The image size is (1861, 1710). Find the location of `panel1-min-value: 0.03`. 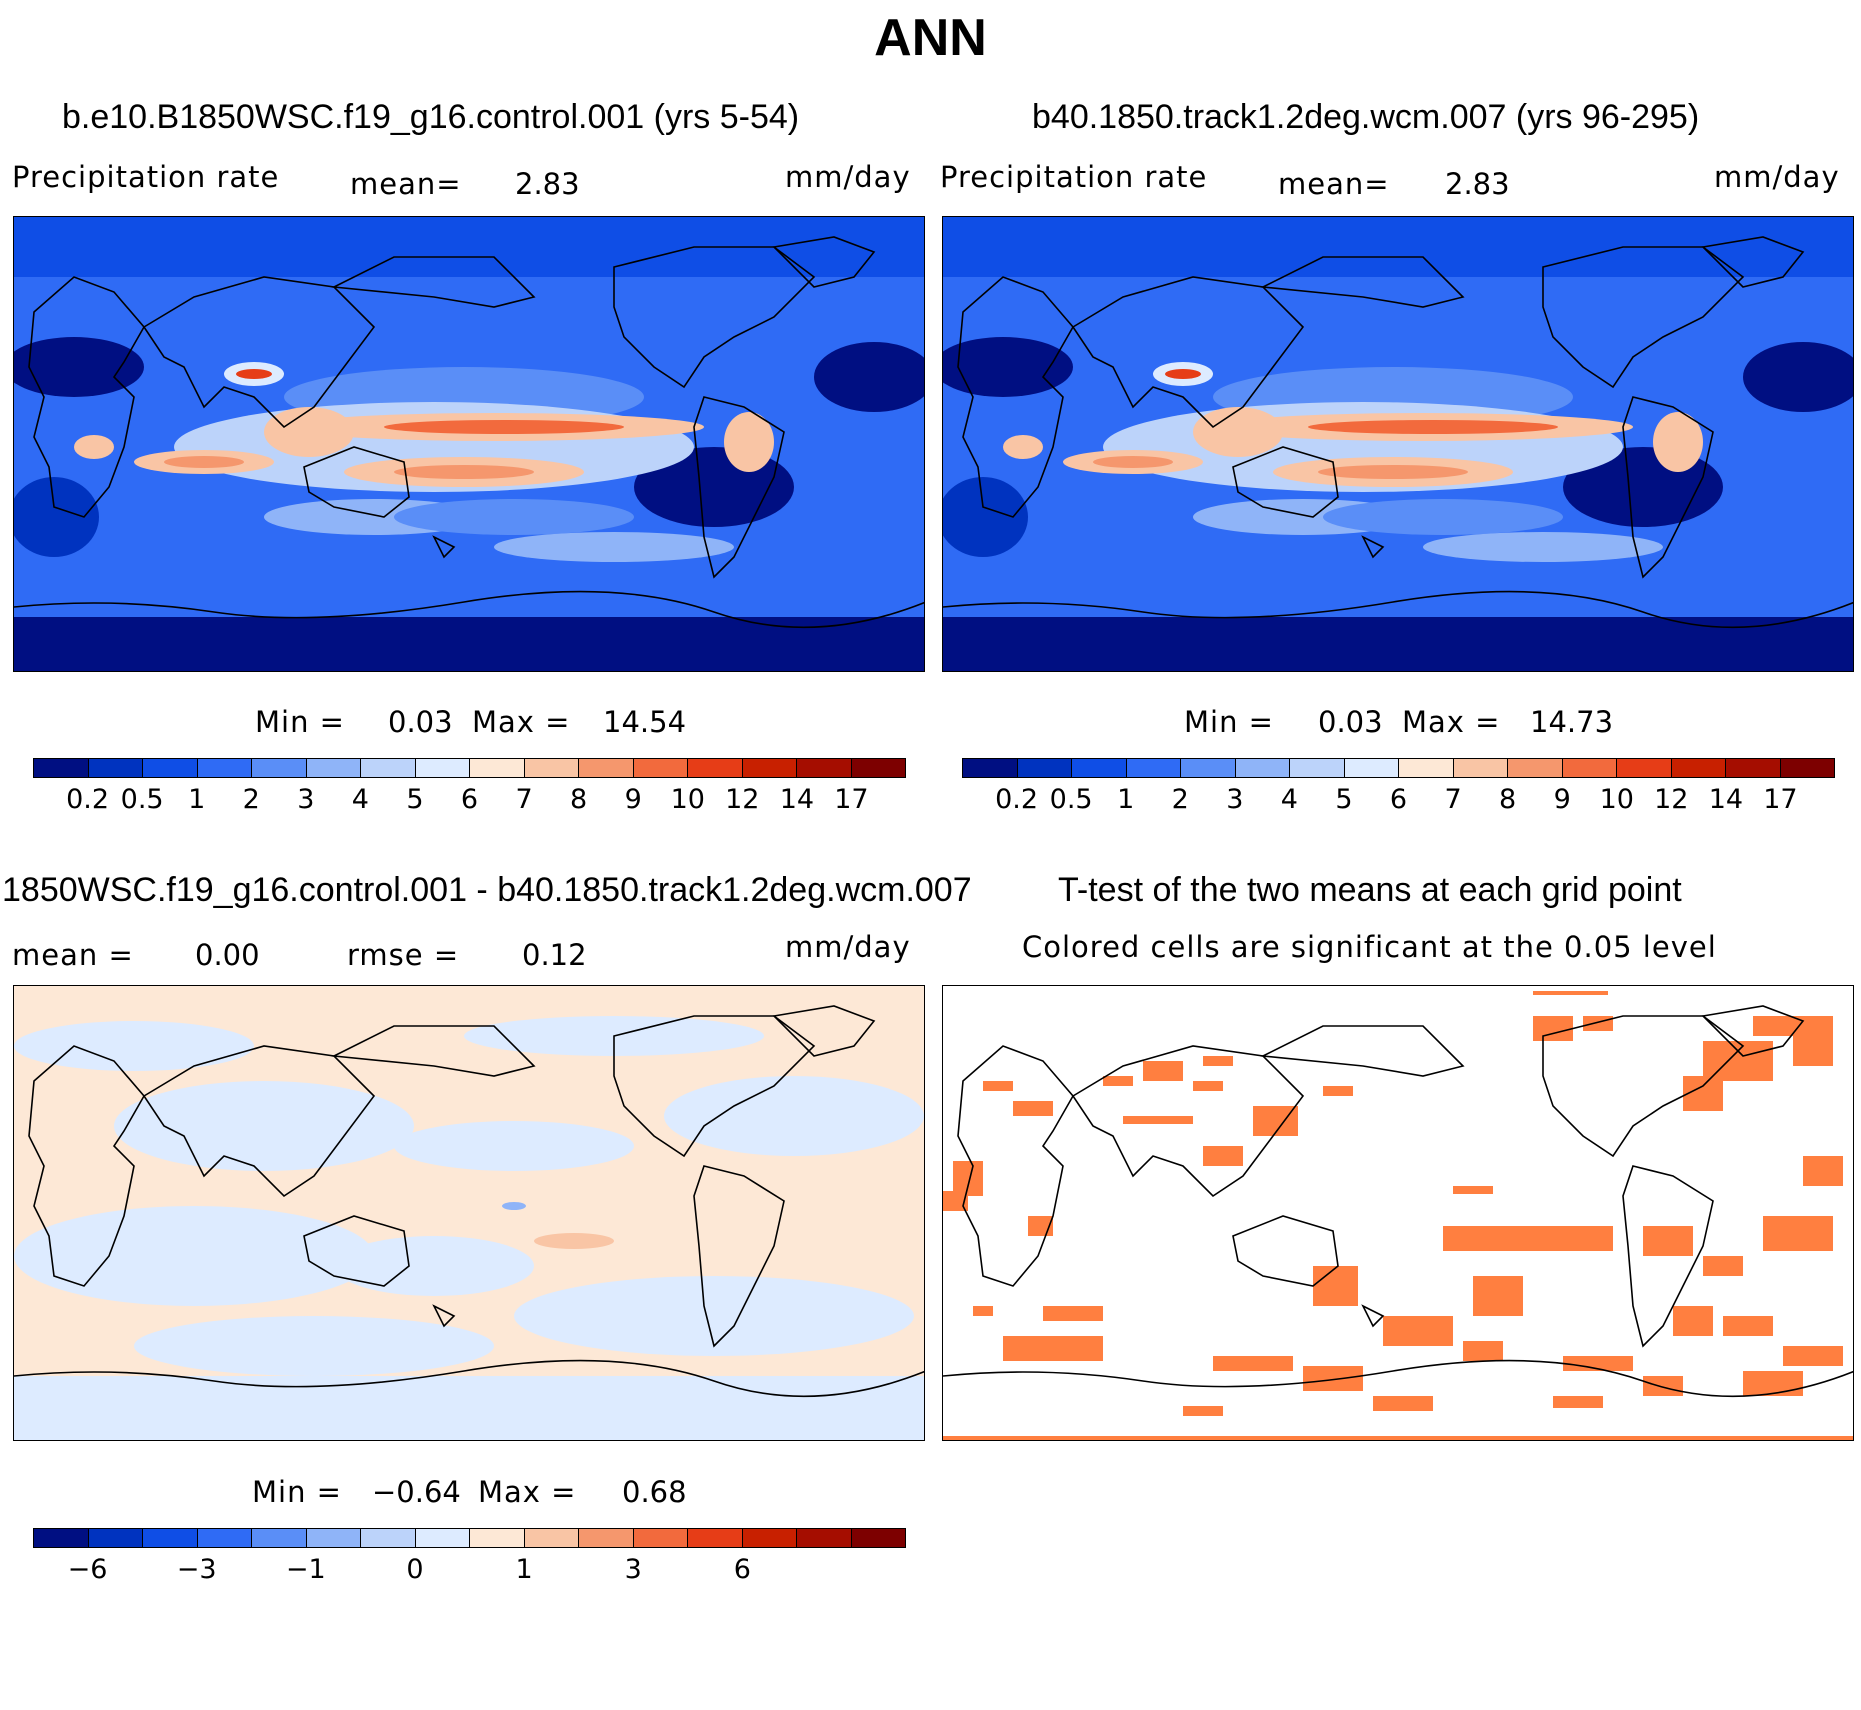

panel1-min-value: 0.03 is located at coordinates (420, 722).